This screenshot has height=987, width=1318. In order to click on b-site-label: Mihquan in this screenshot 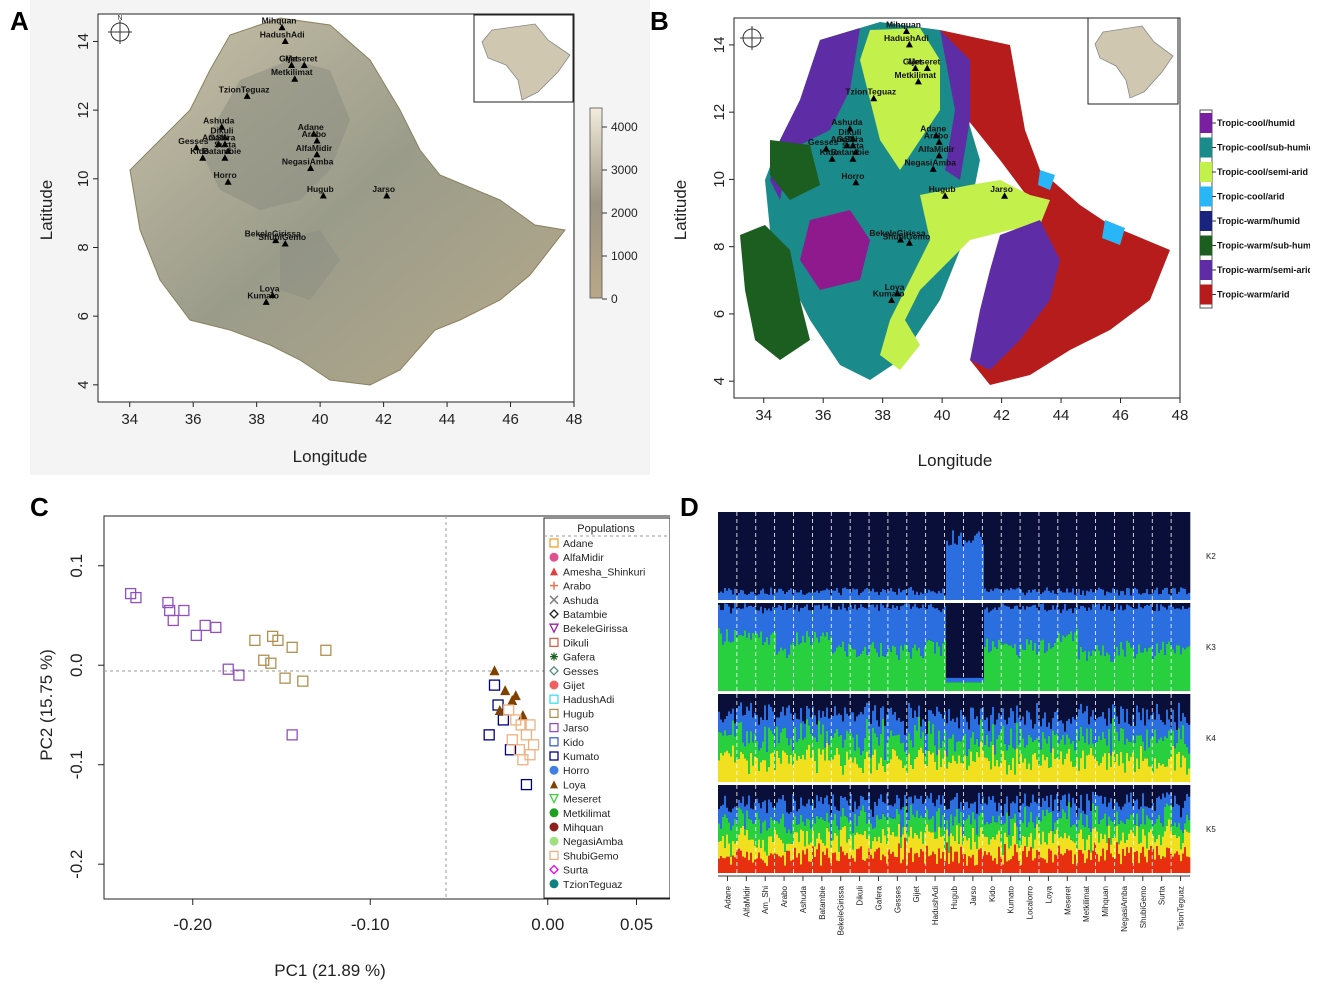, I will do `click(903, 24)`.